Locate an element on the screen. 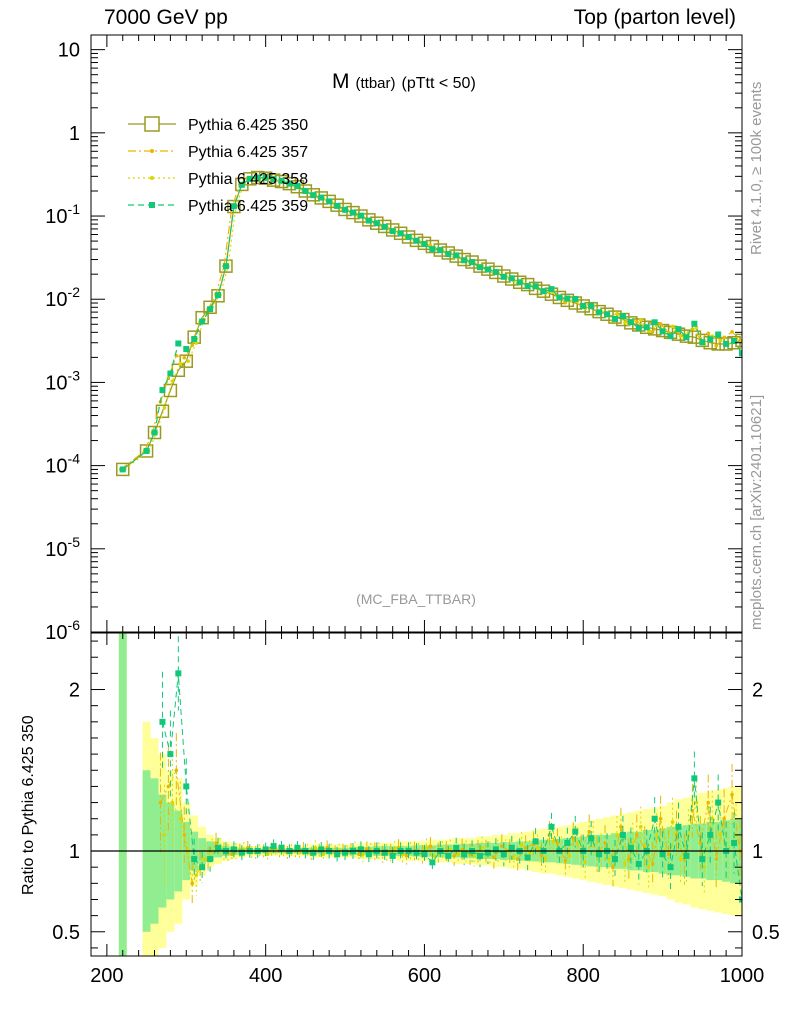  header-category-label: Top (parton level) is located at coordinates (654, 17).